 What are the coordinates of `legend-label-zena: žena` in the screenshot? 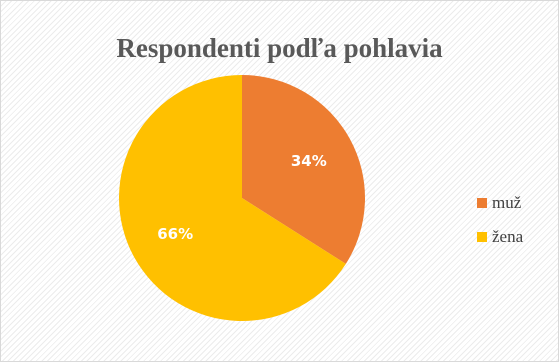 It's located at (508, 236).